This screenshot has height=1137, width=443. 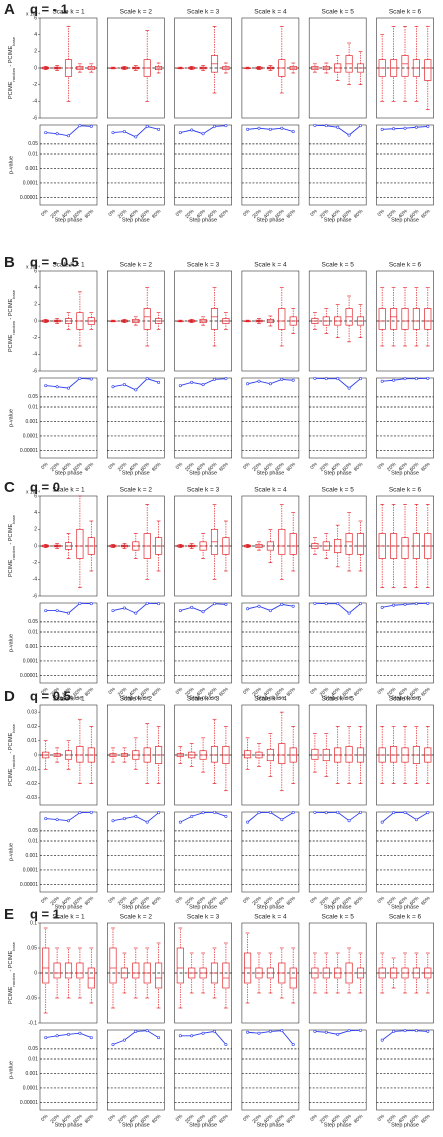 What do you see at coordinates (31, 183) in the screenshot?
I see `y-tick-label: 0.0001` at bounding box center [31, 183].